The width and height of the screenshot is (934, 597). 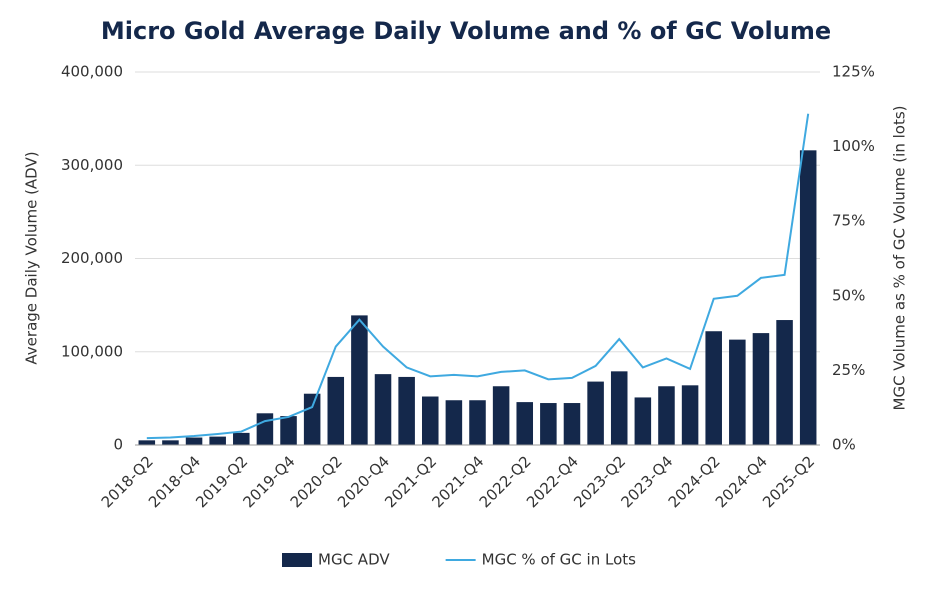 I want to click on y-tick-label: 400,000, so click(x=92, y=72).